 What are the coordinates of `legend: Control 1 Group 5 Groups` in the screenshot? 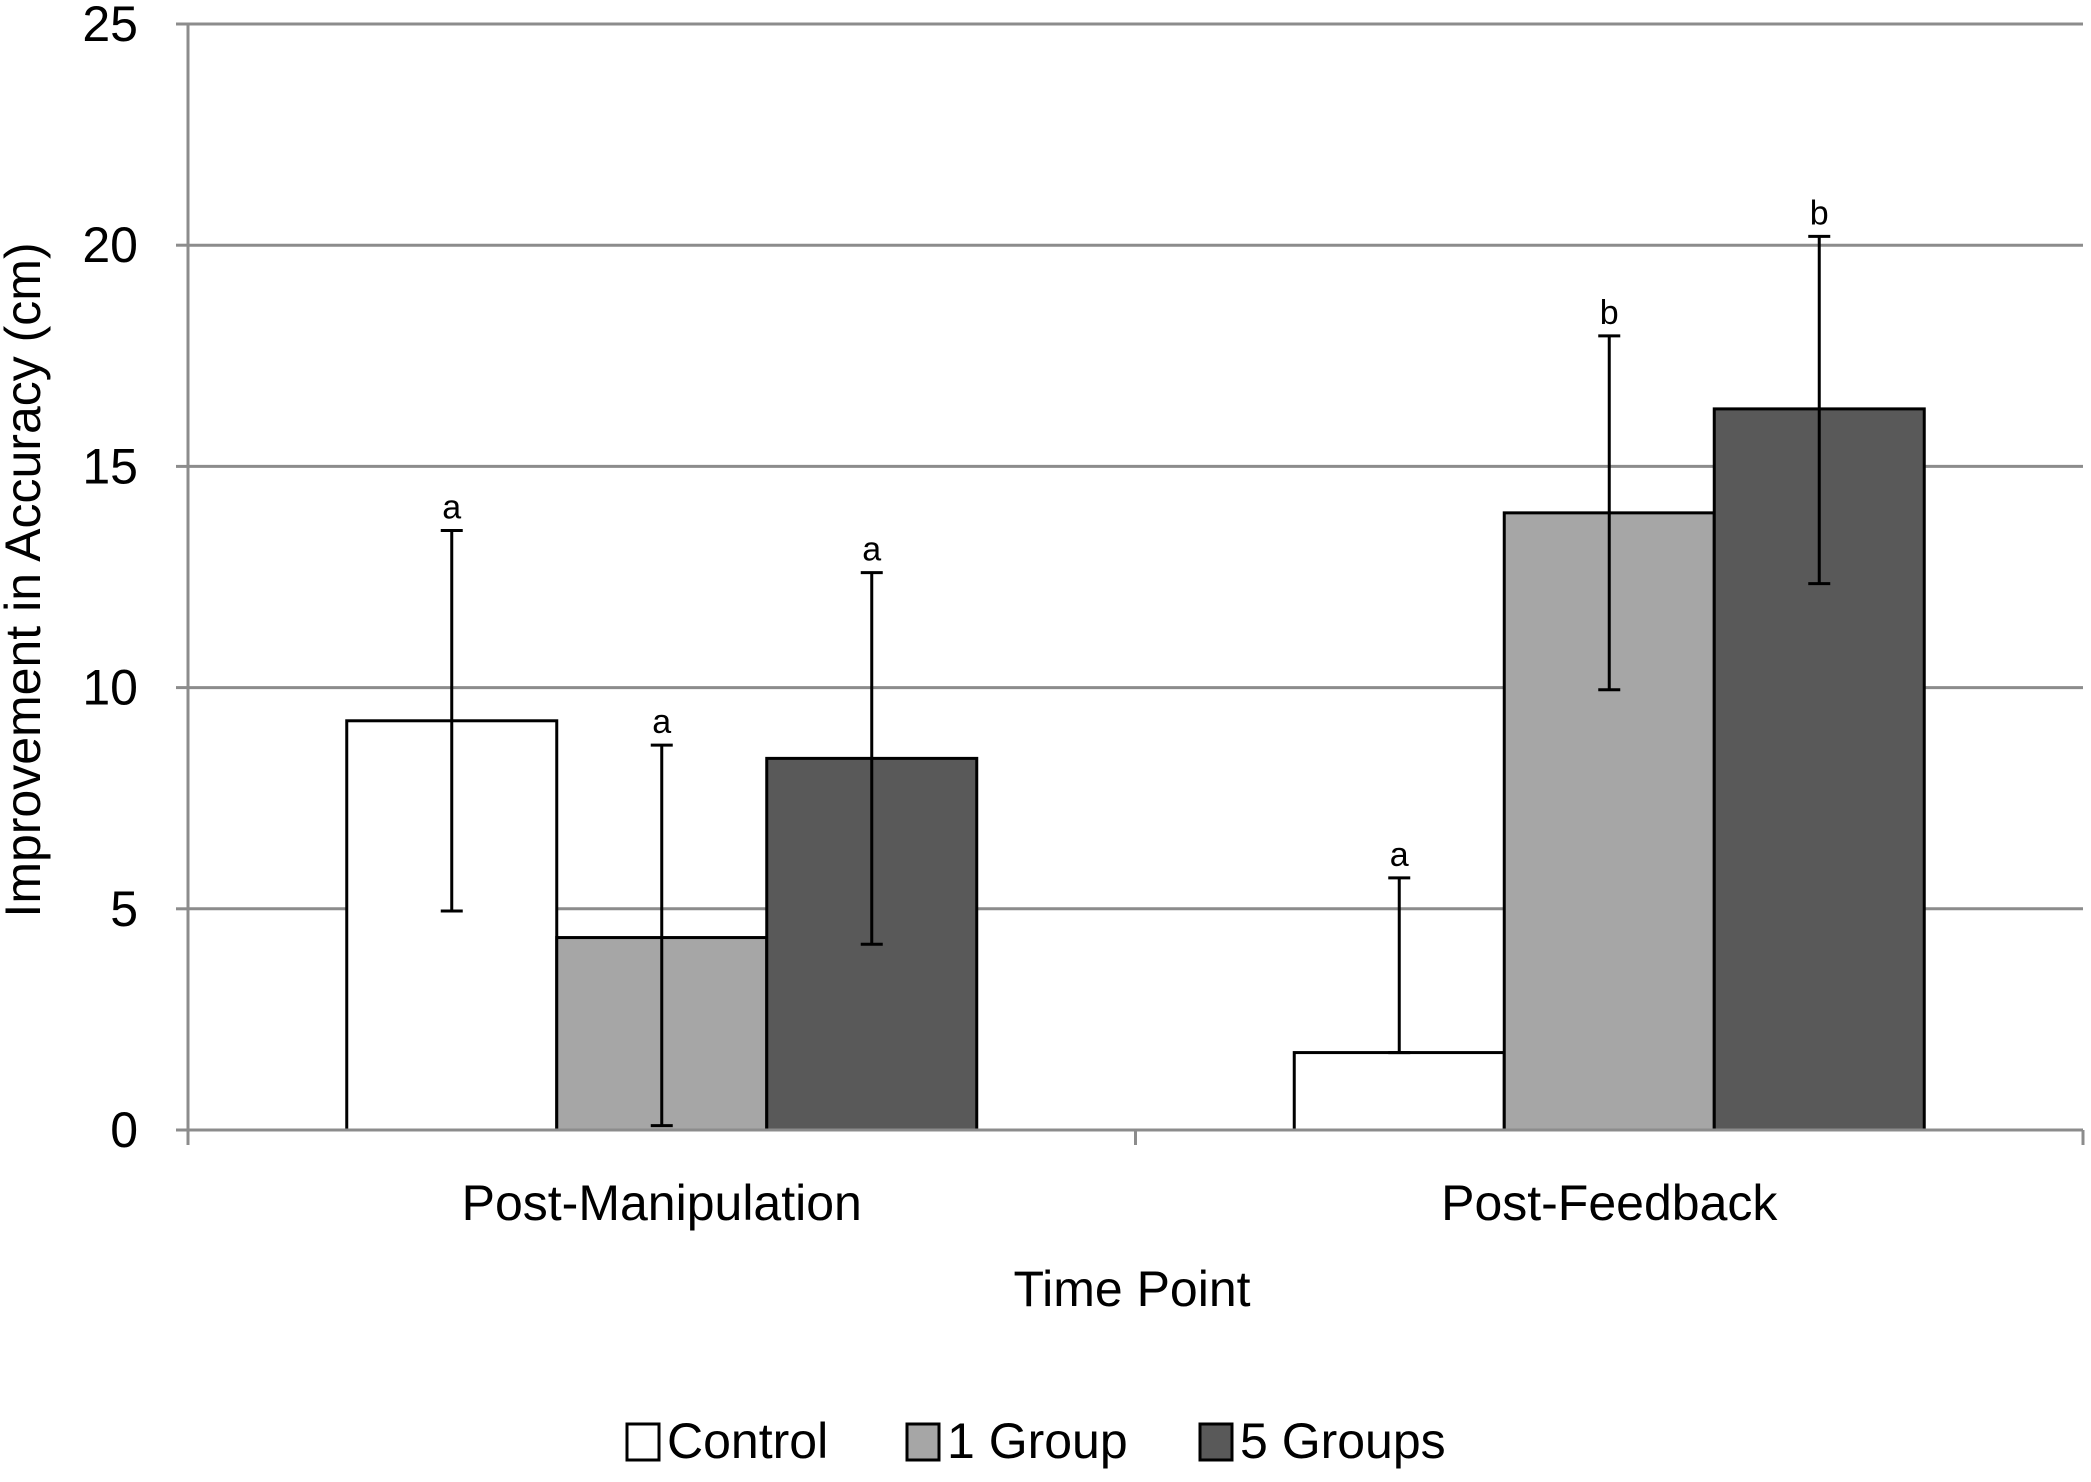 It's located at (1035, 1441).